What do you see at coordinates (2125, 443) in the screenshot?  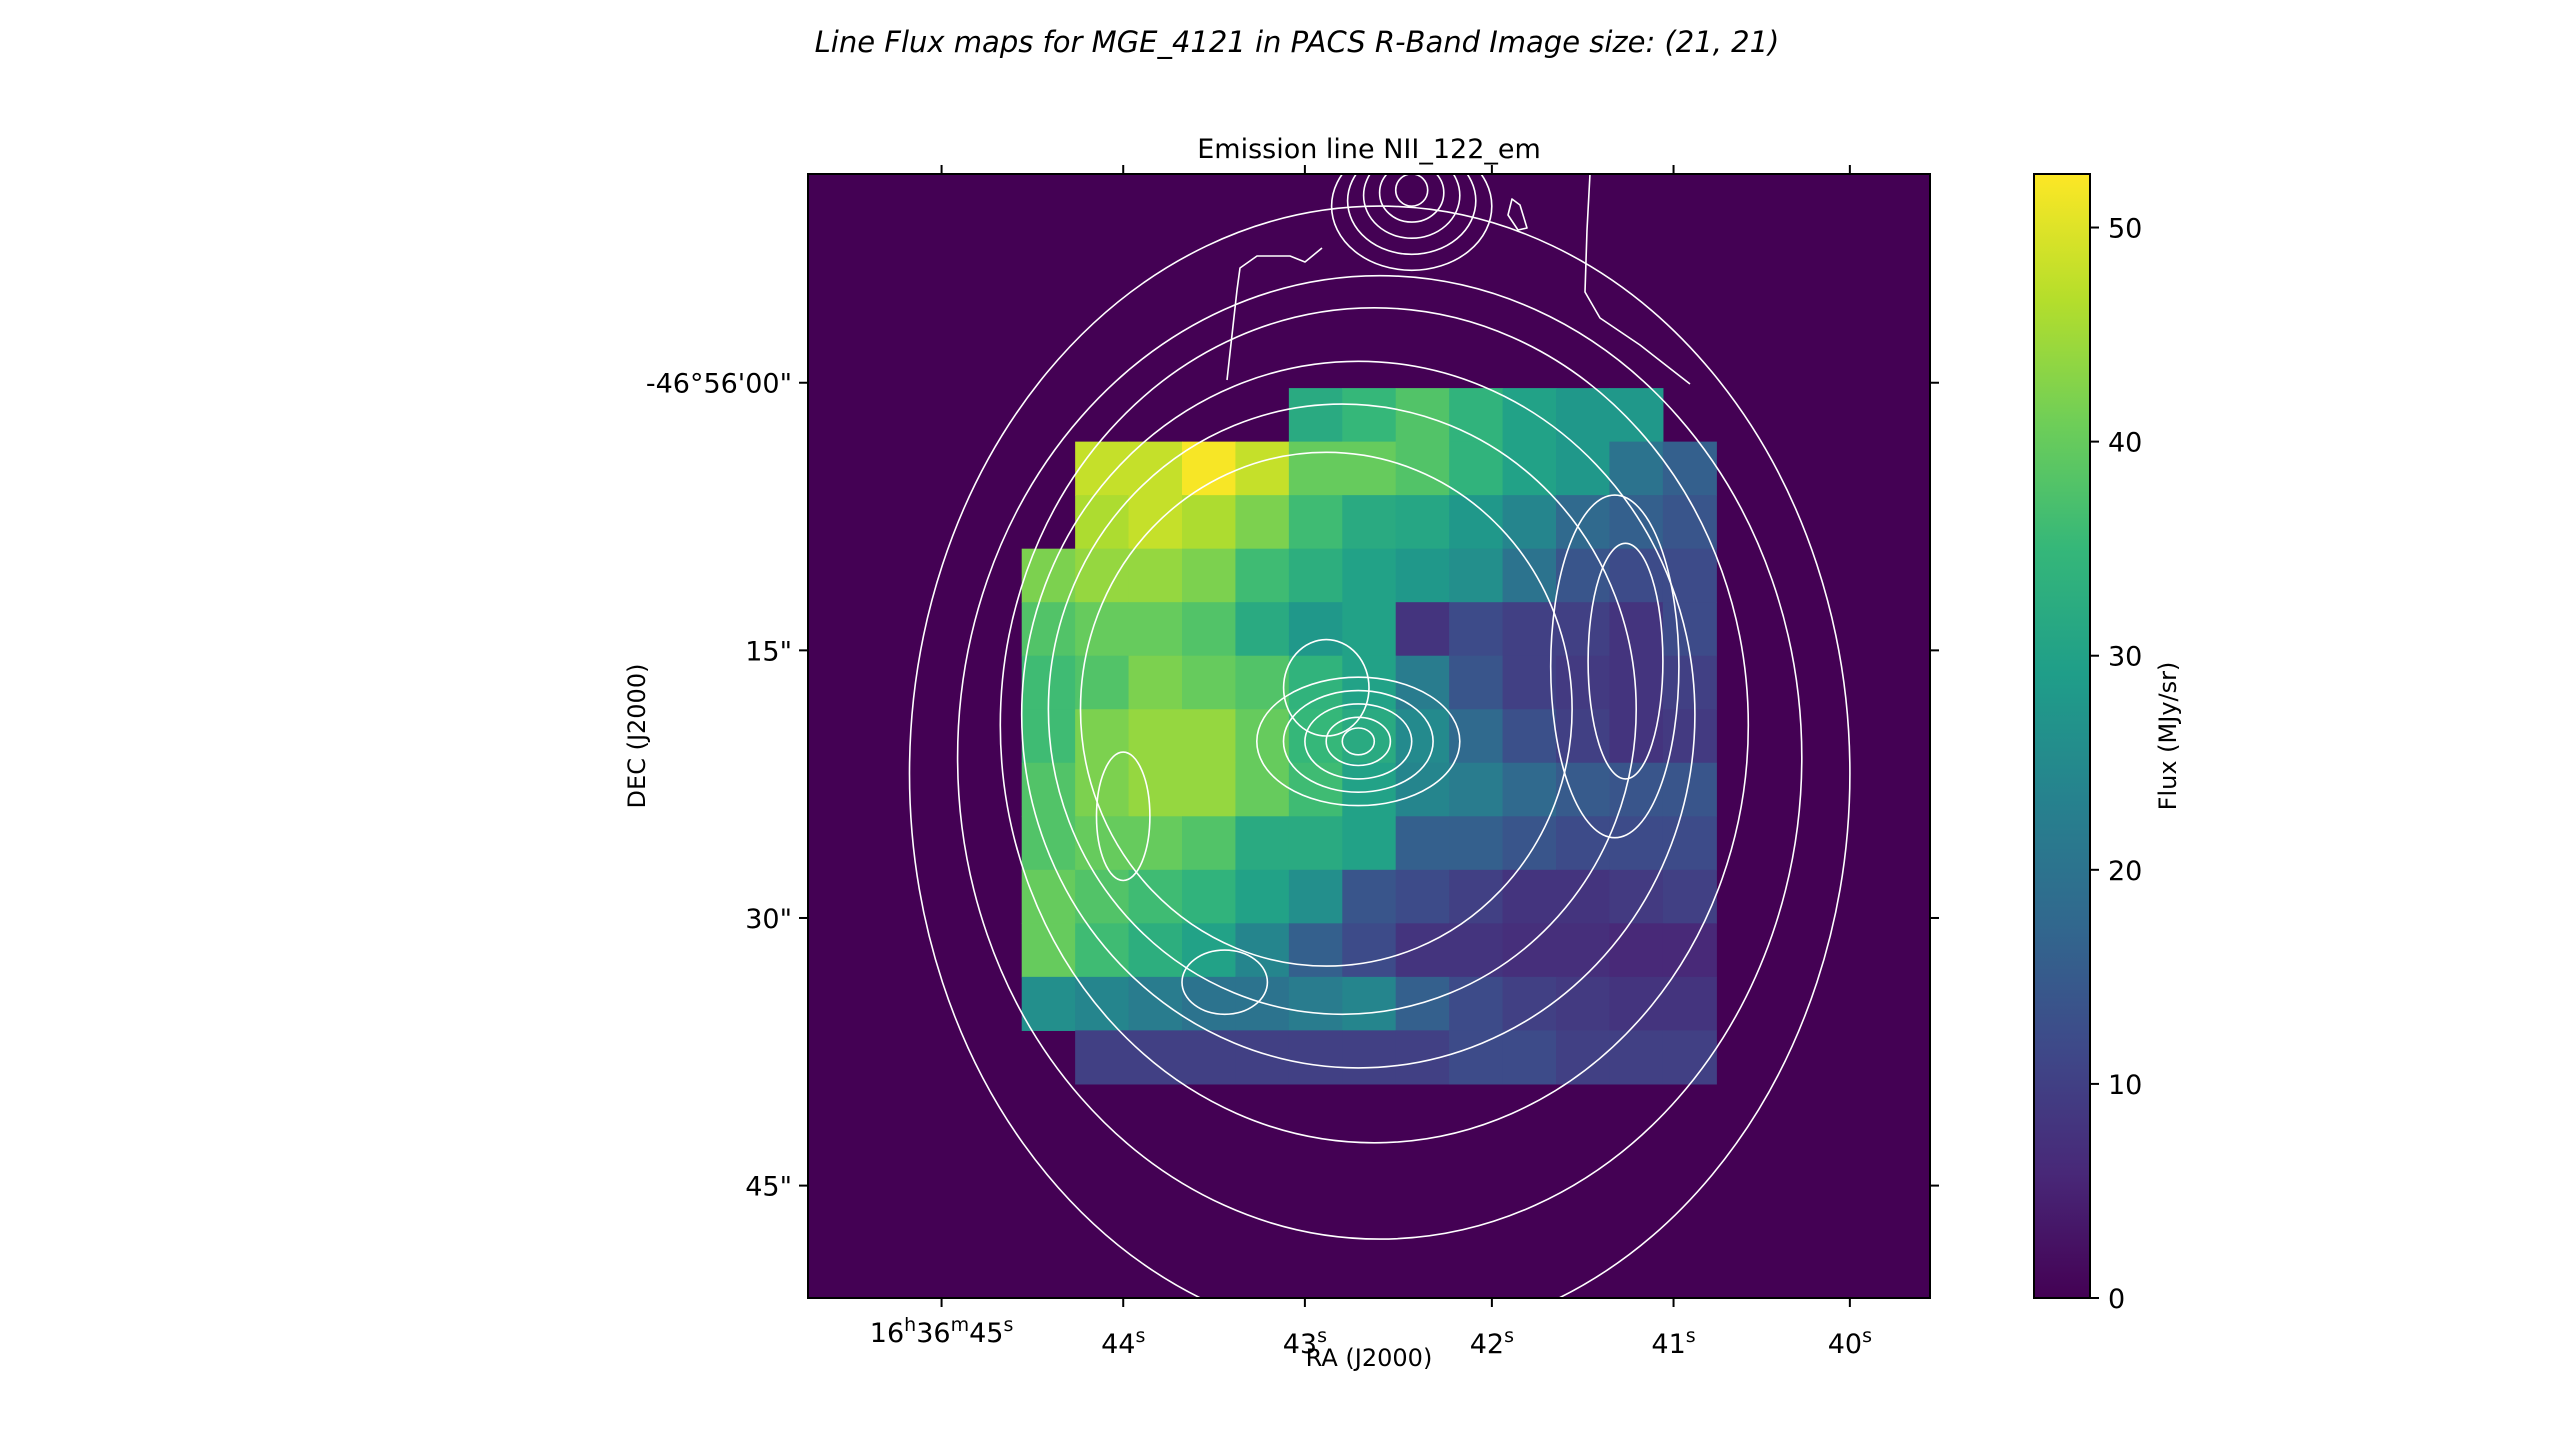 I see `colorbar-tick-label: 40` at bounding box center [2125, 443].